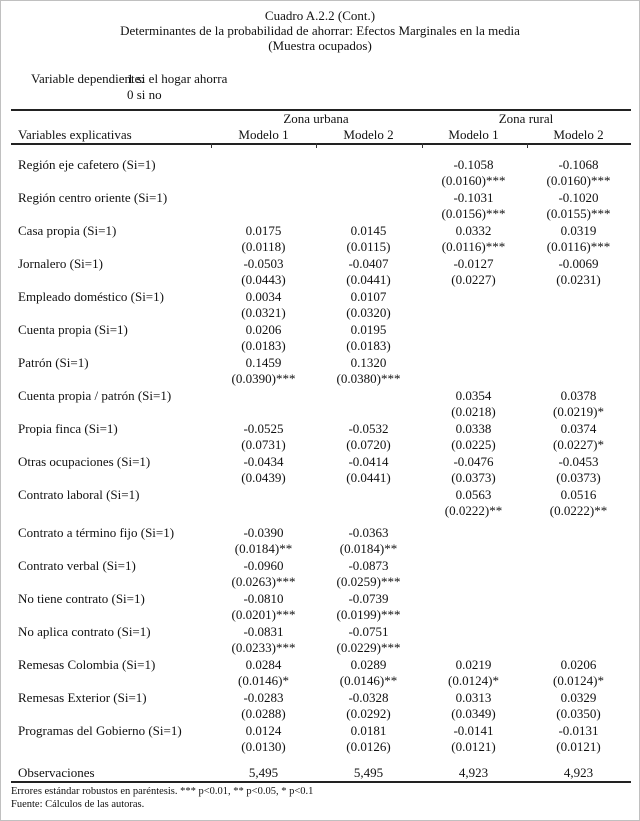 The image size is (640, 821). Describe the element at coordinates (368, 772) in the screenshot. I see `observations-urbana-modelo-2: 5,495` at that location.